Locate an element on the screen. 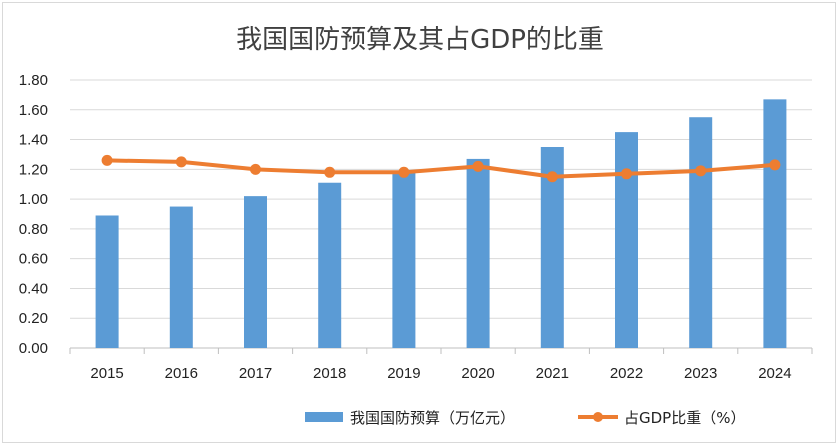 The image size is (840, 447). bar-2020 is located at coordinates (478, 253).